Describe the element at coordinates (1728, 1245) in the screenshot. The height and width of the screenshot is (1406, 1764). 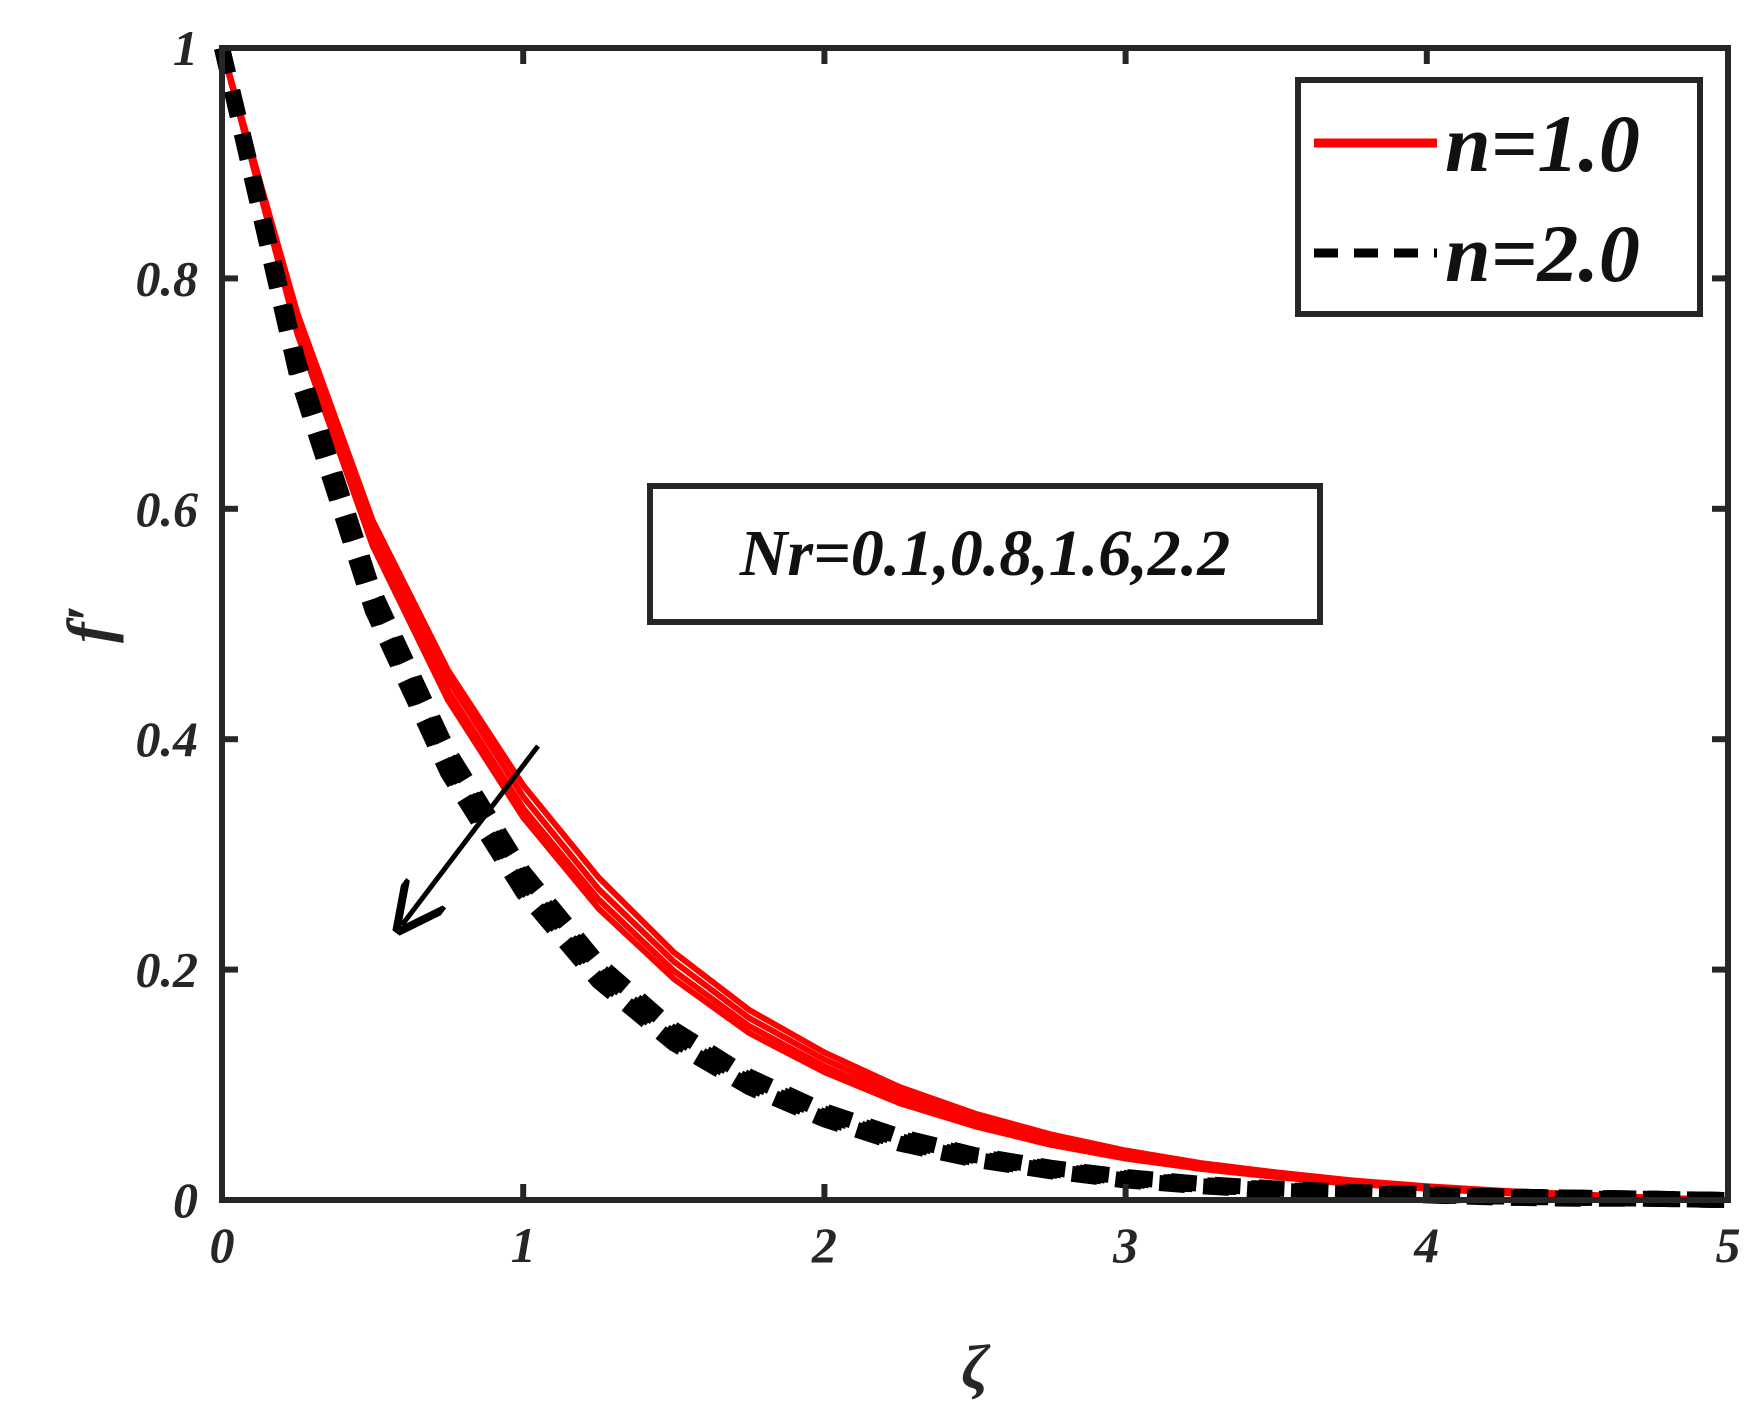
I see `x-tick-label-5: 5` at that location.